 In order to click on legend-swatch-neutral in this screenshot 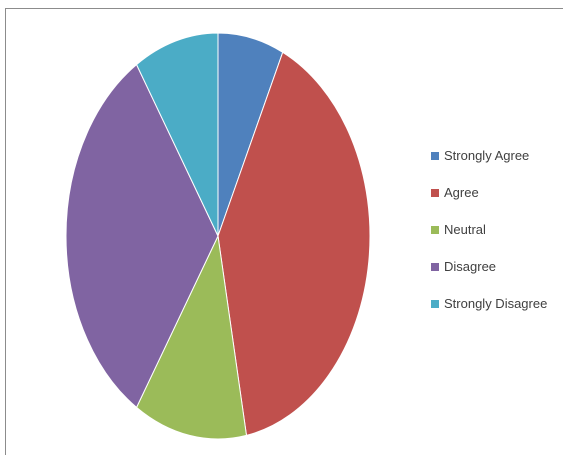, I will do `click(435, 230)`.